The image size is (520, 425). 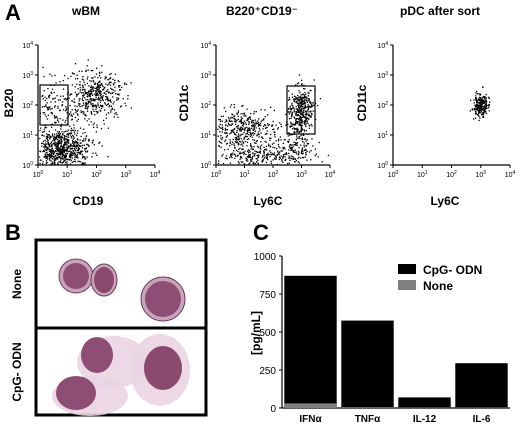 What do you see at coordinates (438, 286) in the screenshot?
I see `legend-label-none: None` at bounding box center [438, 286].